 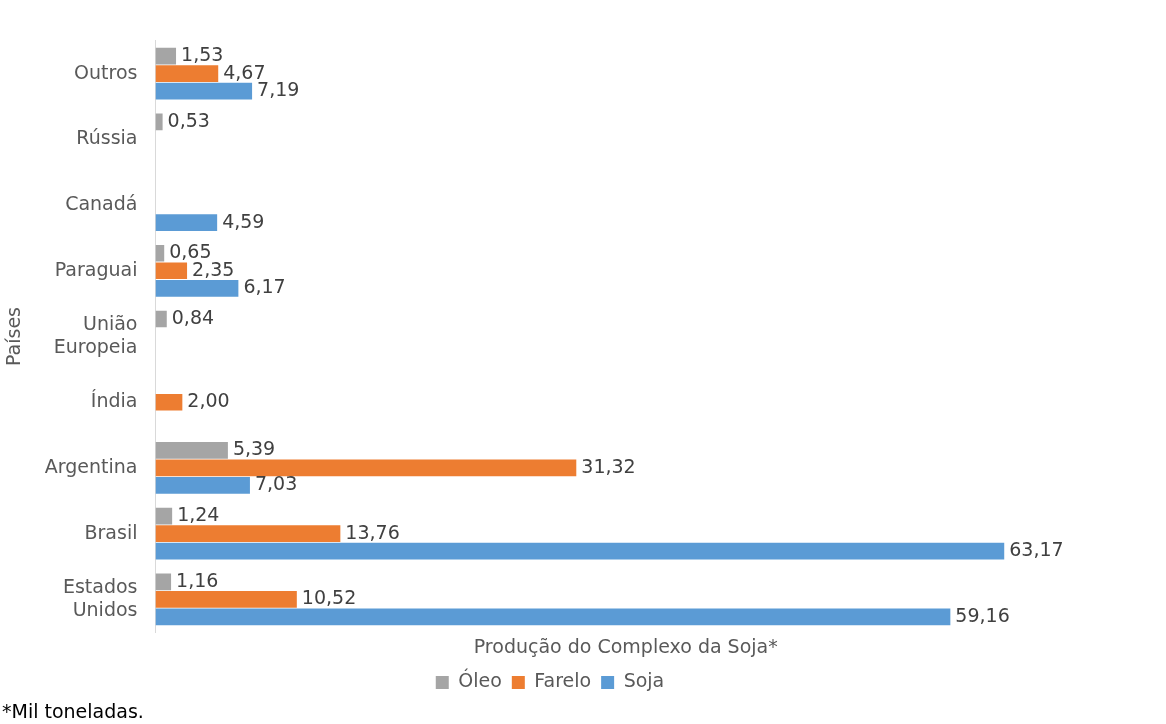 I want to click on y-tick-label: Brasil, so click(x=111, y=531).